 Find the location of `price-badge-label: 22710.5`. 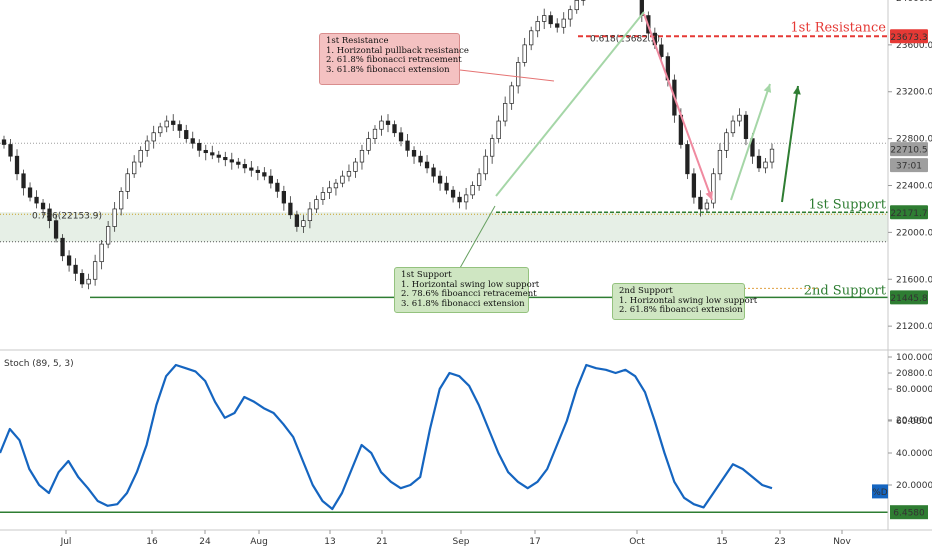

price-badge-label: 22710.5 is located at coordinates (908, 151).